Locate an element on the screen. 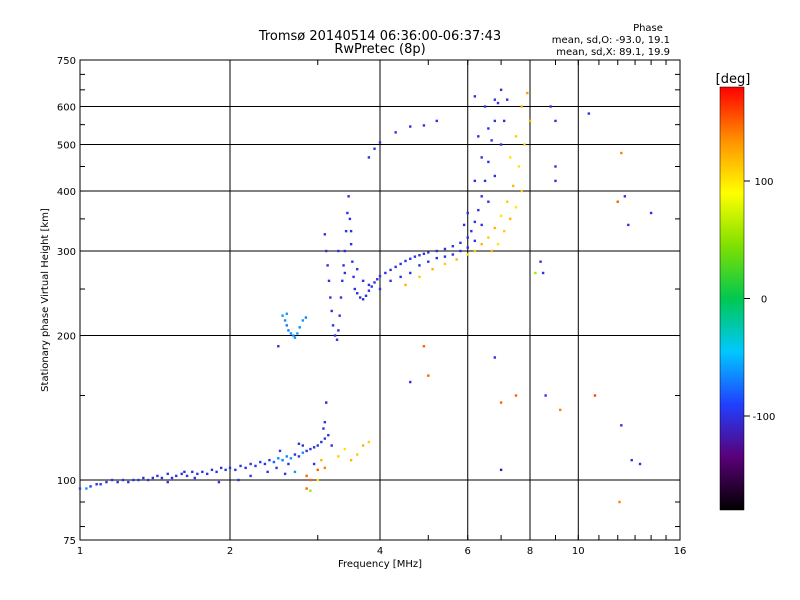 The width and height of the screenshot is (800, 600). colorbar-tick-label: 100 is located at coordinates (763, 182).